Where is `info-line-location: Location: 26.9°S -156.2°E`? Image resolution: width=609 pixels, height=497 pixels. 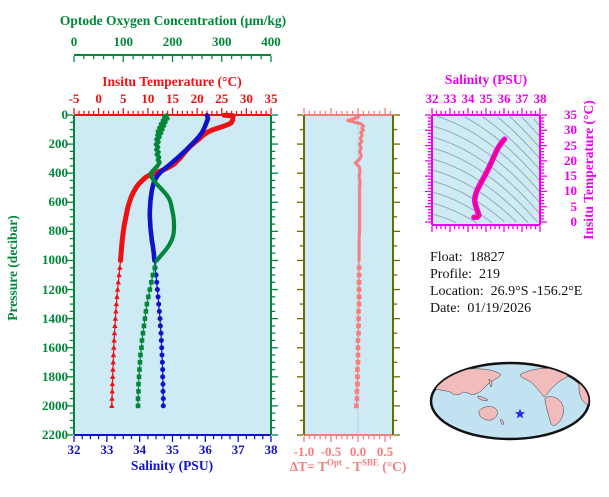 info-line-location: Location: 26.9°S -156.2°E is located at coordinates (506, 291).